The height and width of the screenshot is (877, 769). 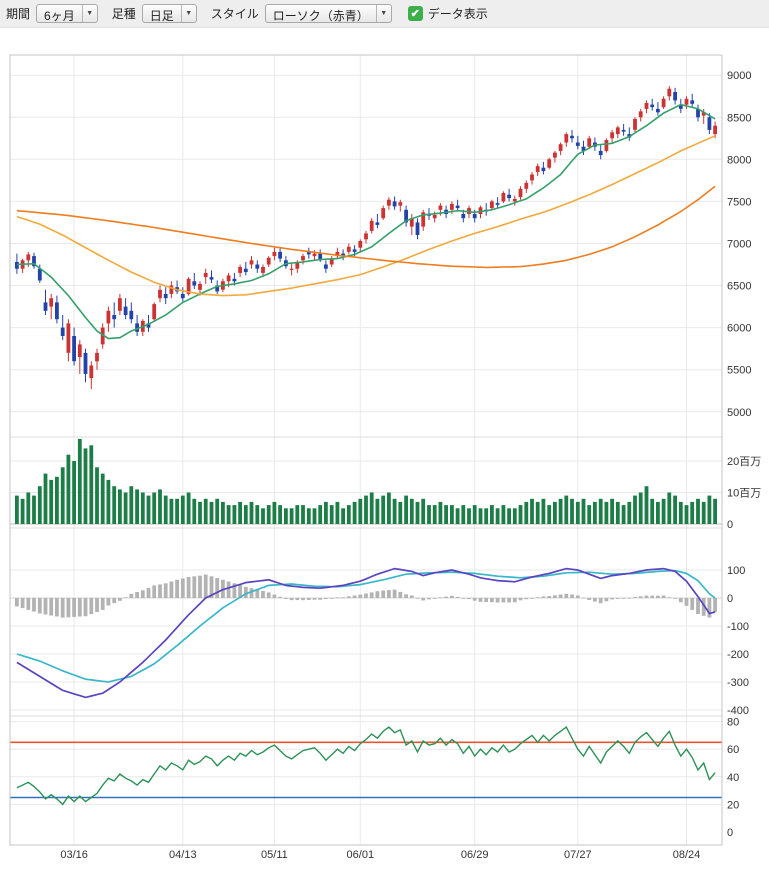 I want to click on data-display-checkbox: ✔, so click(x=415, y=13).